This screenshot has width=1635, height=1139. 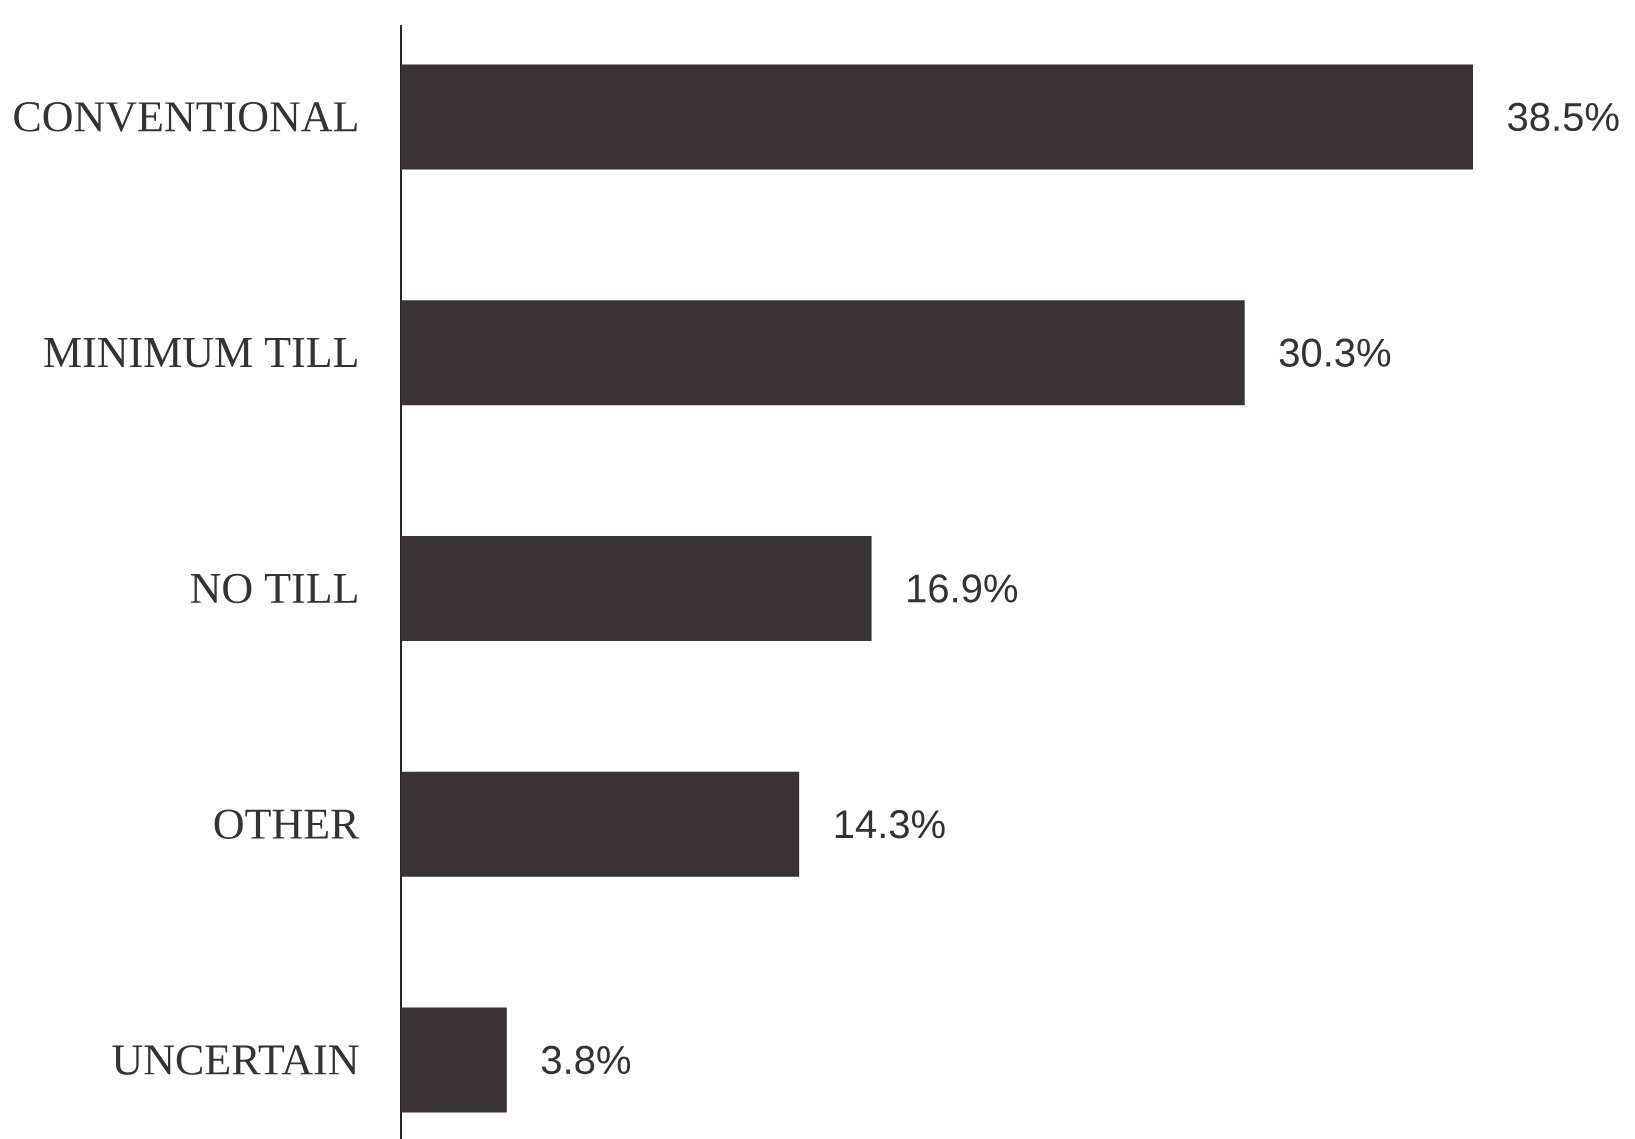 I want to click on data-label: 30.3%, so click(x=1335, y=352).